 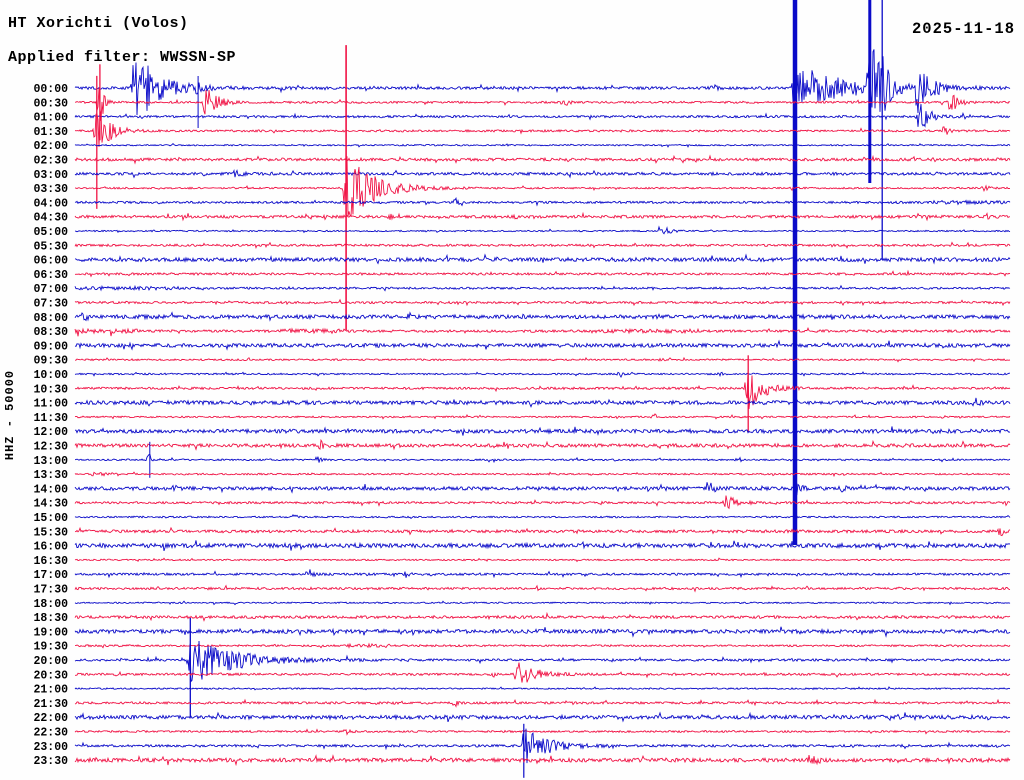 I want to click on row-time-label: 05:00, so click(x=50, y=232).